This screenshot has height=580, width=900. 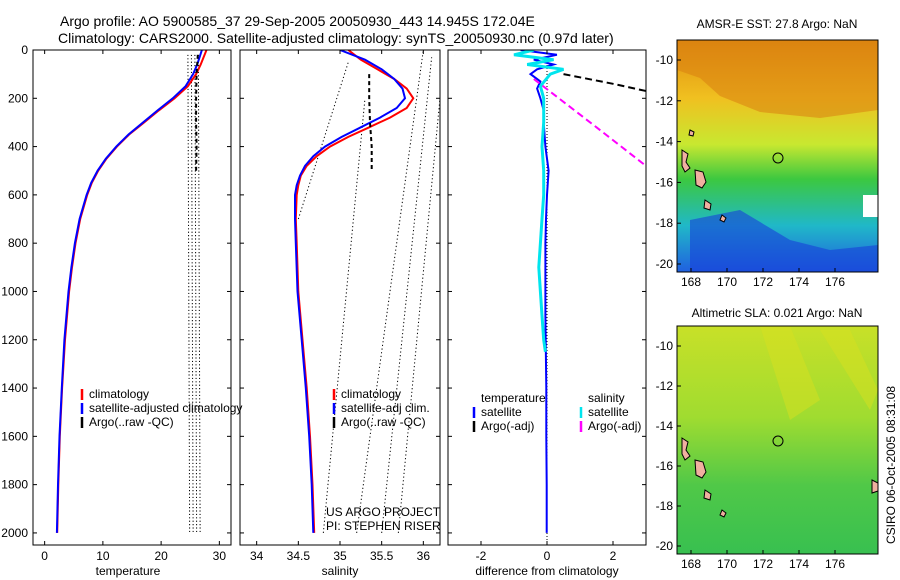 I want to click on difference-xtick-label-1: 0, so click(x=547, y=556).